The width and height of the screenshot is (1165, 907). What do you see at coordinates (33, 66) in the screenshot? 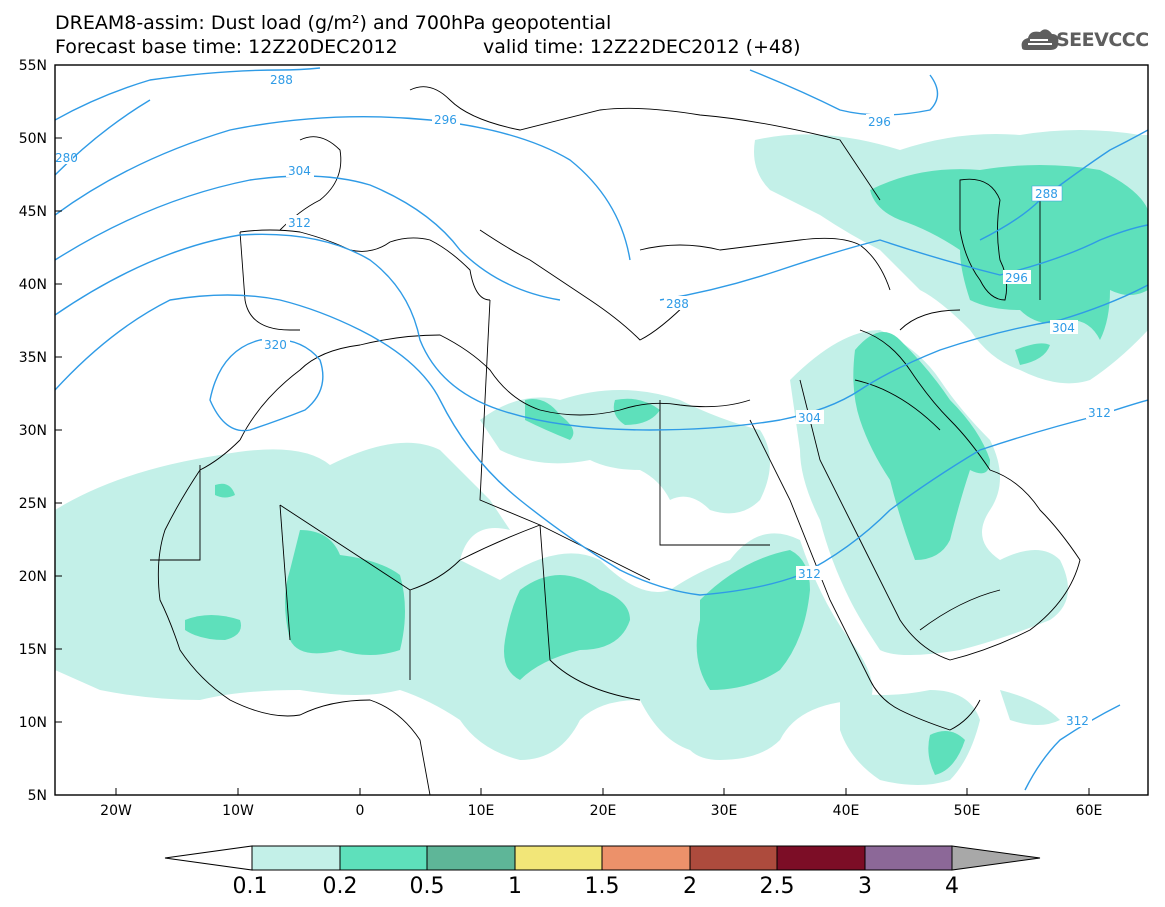
I see `lat-label: 55N` at bounding box center [33, 66].